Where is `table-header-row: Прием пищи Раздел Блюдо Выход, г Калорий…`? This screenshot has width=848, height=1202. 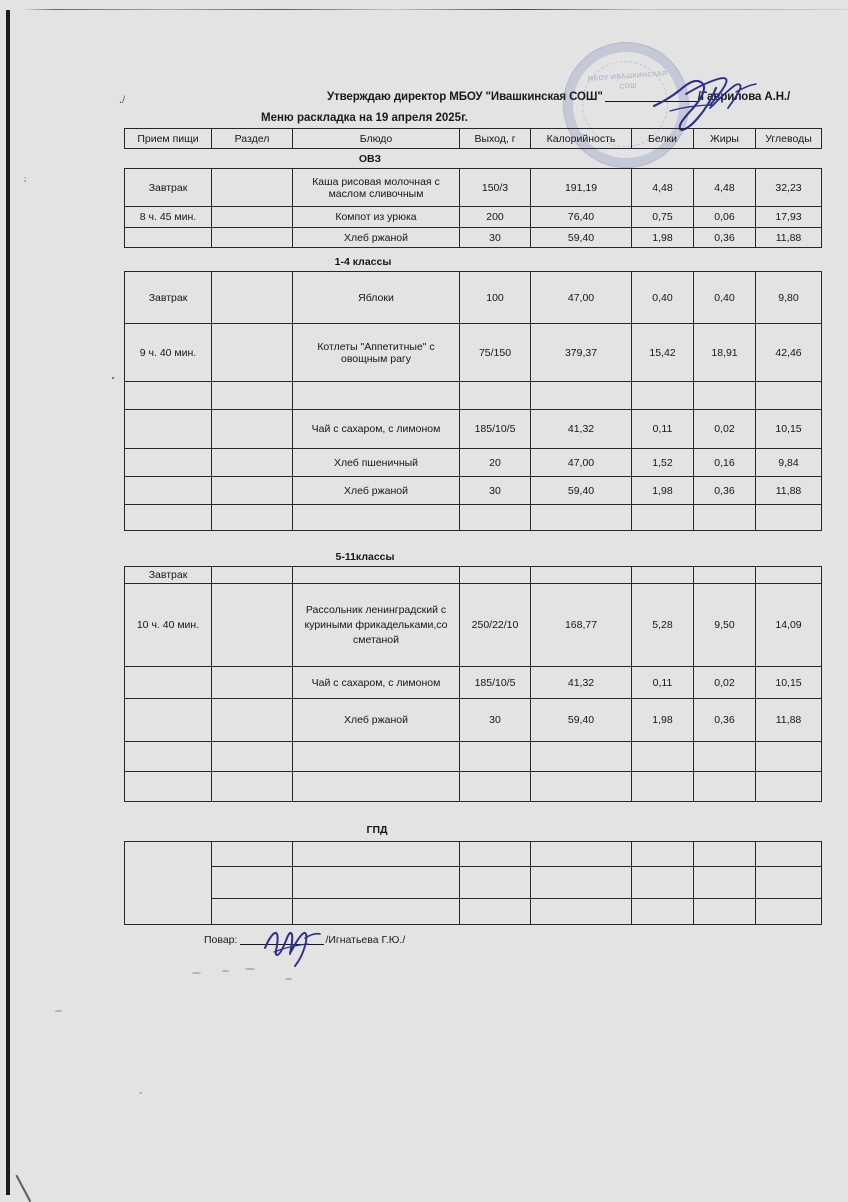
table-header-row: Прием пищи Раздел Блюдо Выход, г Калорий… is located at coordinates (473, 138).